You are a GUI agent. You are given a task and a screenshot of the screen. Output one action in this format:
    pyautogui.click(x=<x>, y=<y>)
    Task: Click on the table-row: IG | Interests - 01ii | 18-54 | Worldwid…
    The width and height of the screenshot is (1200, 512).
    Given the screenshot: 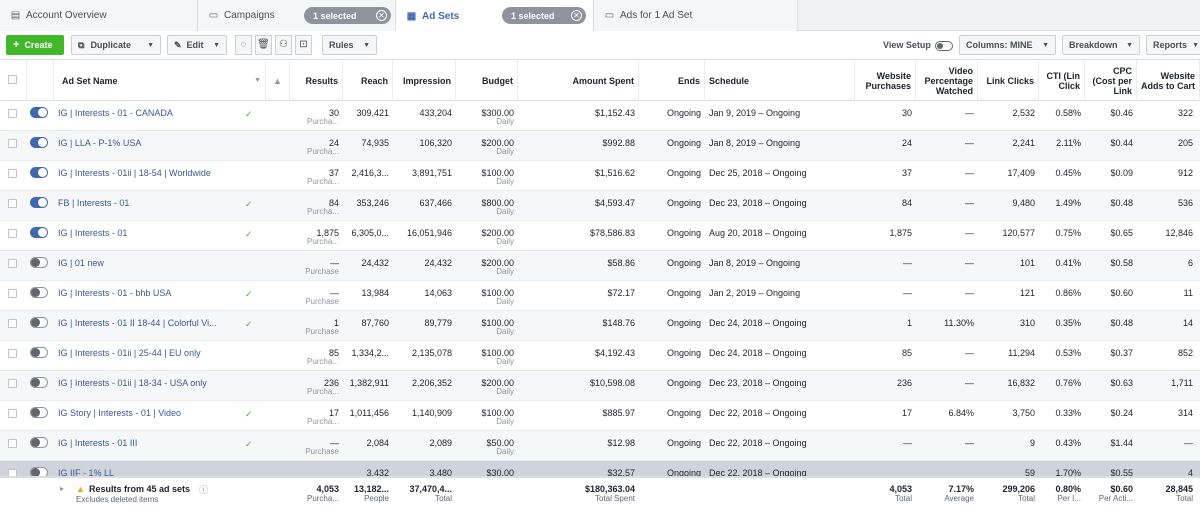 What is the action you would take?
    pyautogui.click(x=600, y=176)
    